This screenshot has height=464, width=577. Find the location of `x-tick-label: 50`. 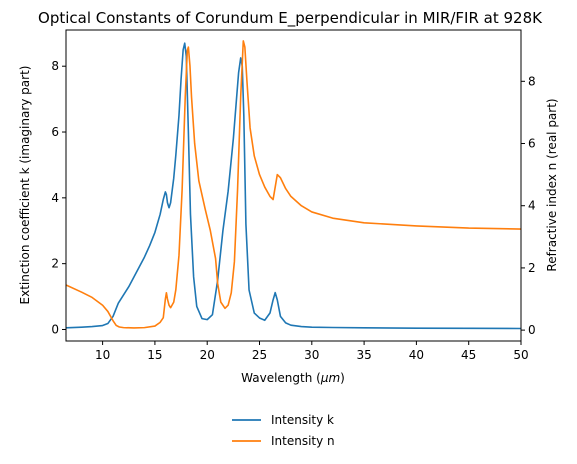

x-tick-label: 50 is located at coordinates (520, 355).